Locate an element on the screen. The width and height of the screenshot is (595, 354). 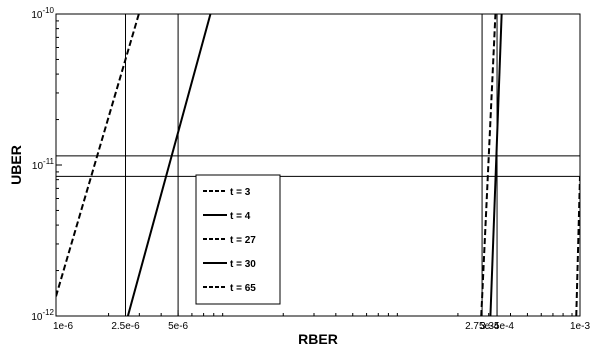
legend: t = 3 t = 4 t = 27 t = 30 t = 65 is located at coordinates (238, 239).